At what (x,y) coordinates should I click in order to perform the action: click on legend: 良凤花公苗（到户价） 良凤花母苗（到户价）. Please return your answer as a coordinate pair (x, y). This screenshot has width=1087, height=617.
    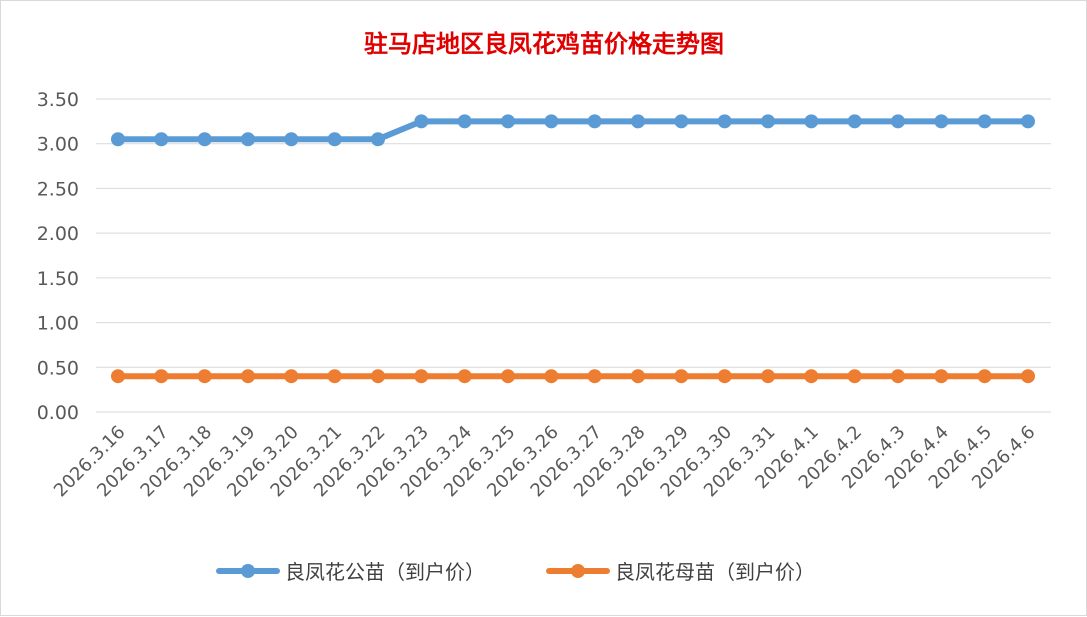
    Looking at the image, I should click on (515, 572).